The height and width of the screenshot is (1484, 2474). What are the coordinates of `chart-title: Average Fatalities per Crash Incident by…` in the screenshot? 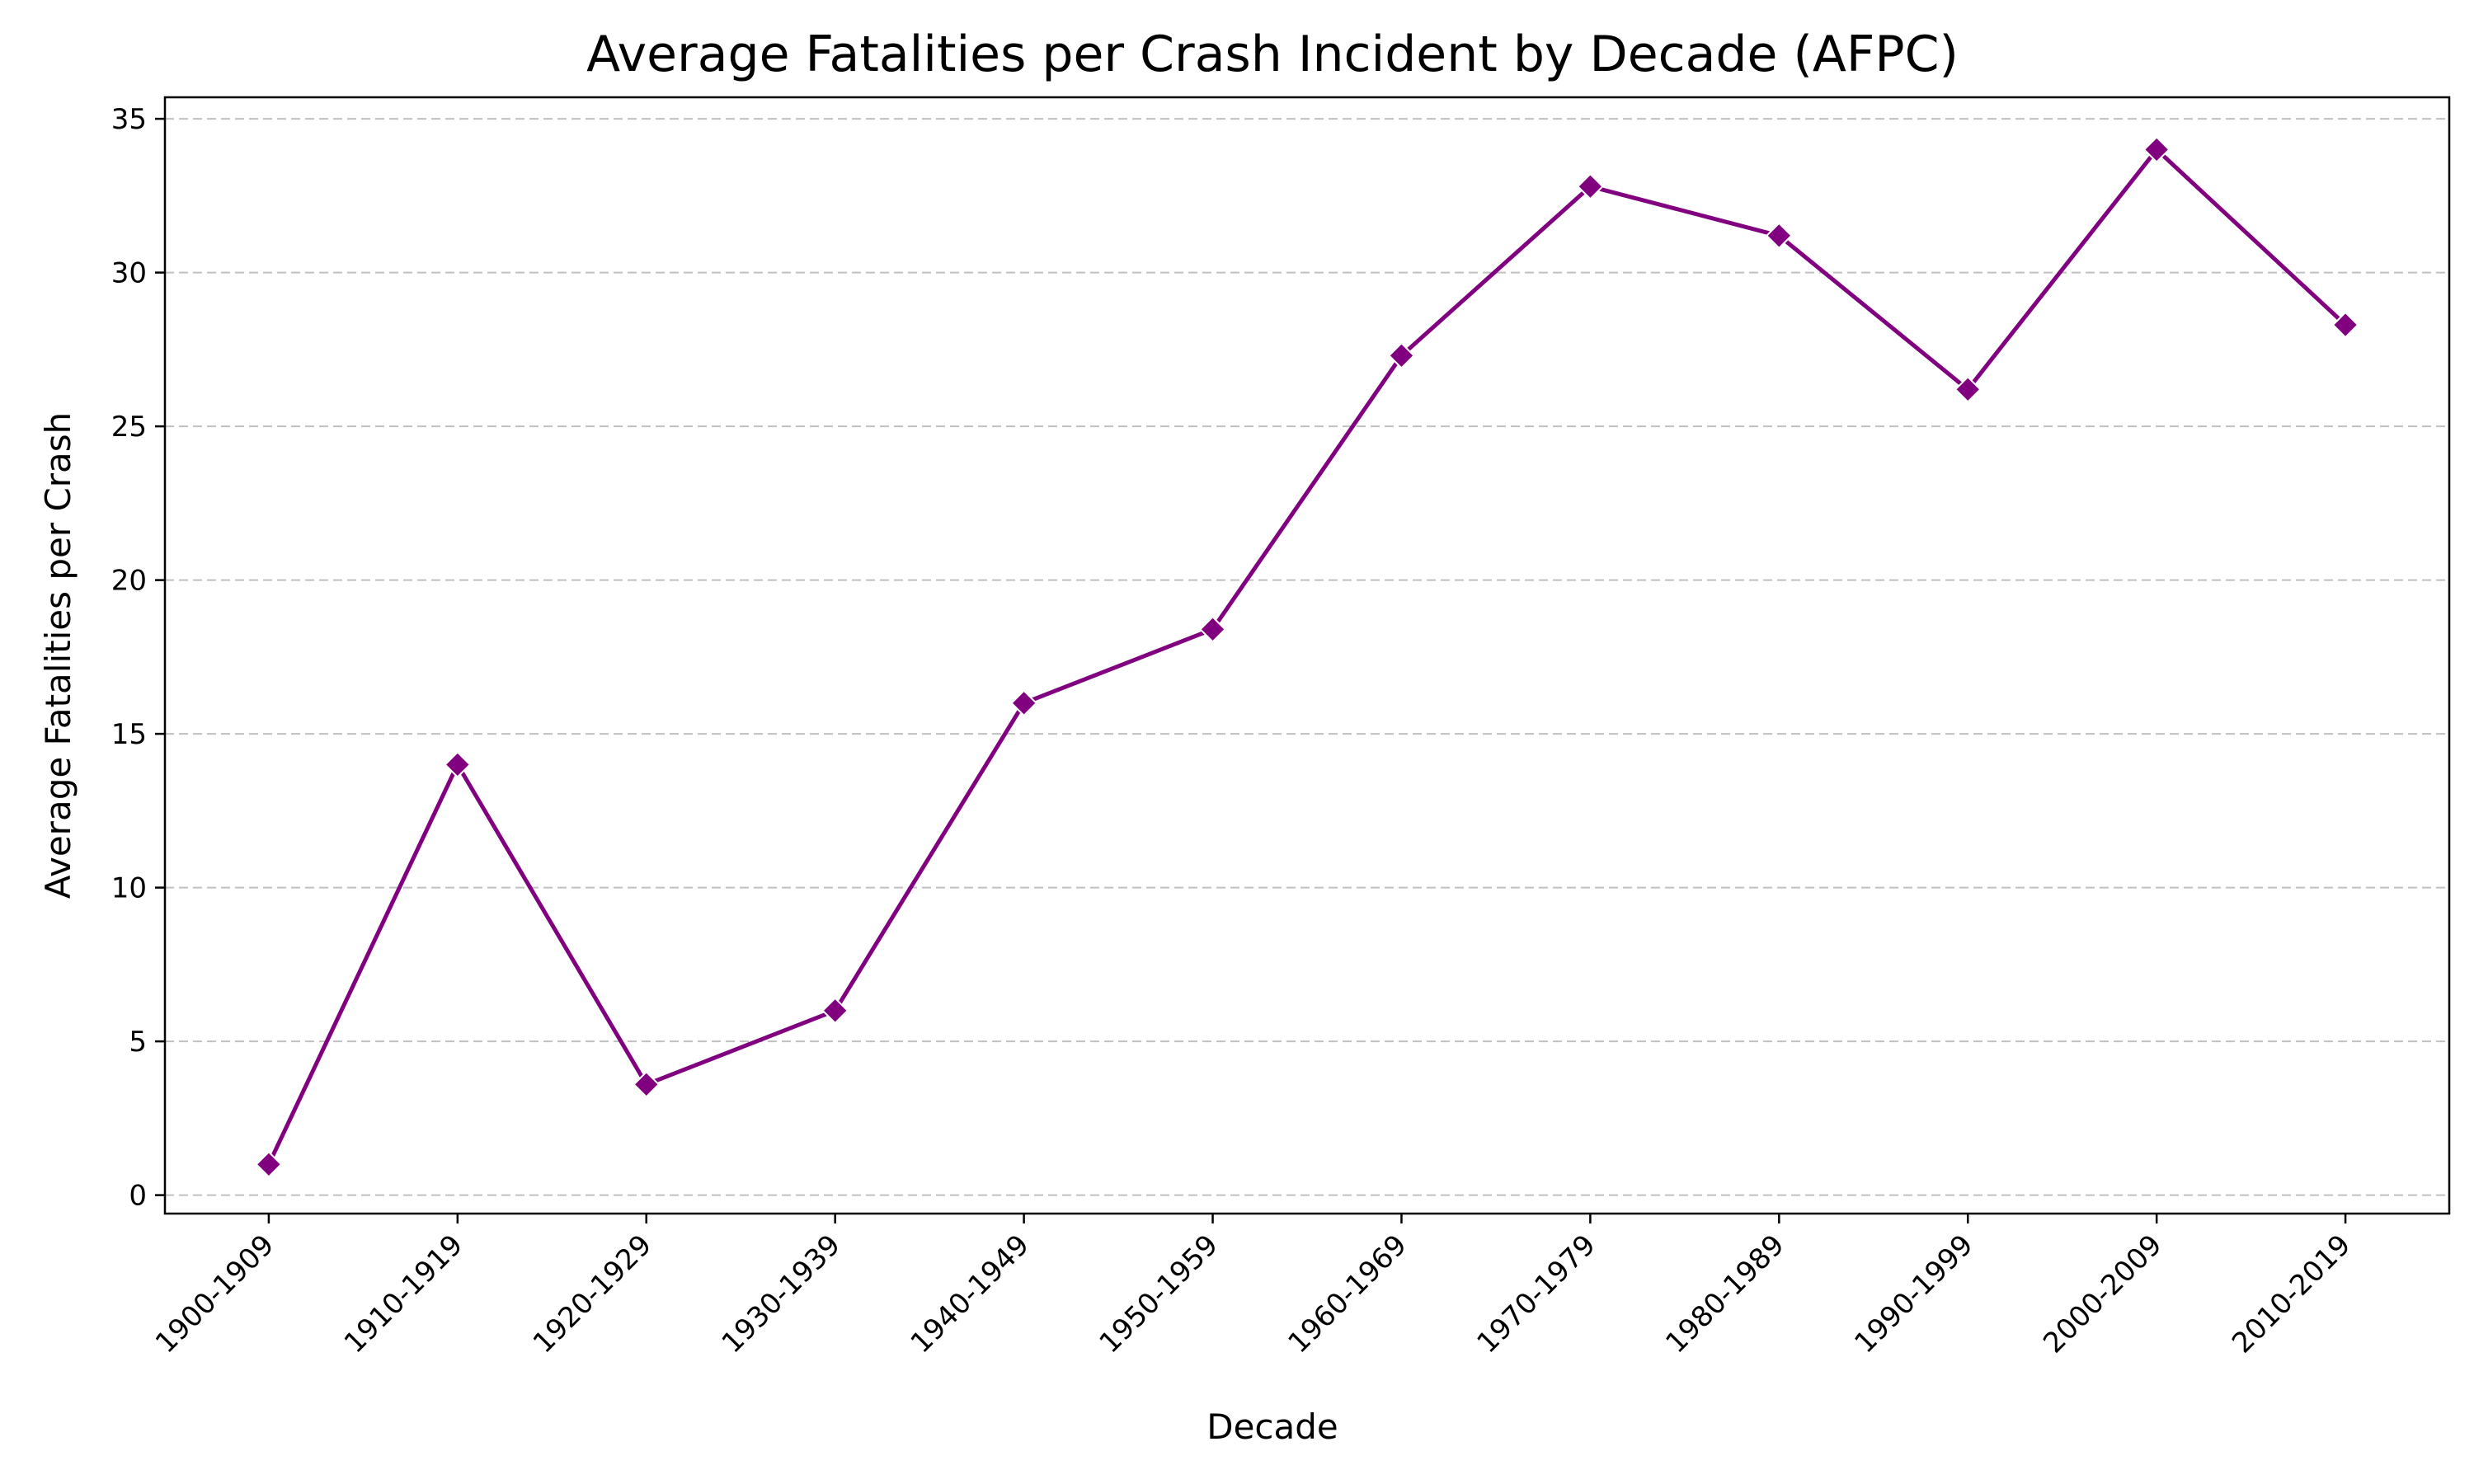 It's located at (1272, 54).